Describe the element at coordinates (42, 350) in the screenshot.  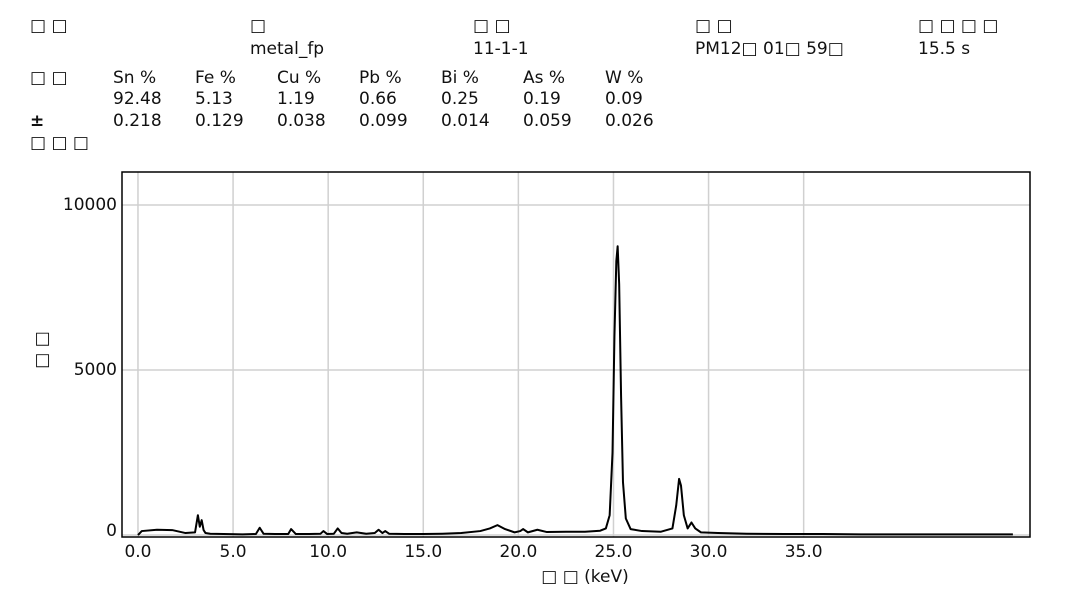
I see `y-axis-label: □ □` at that location.